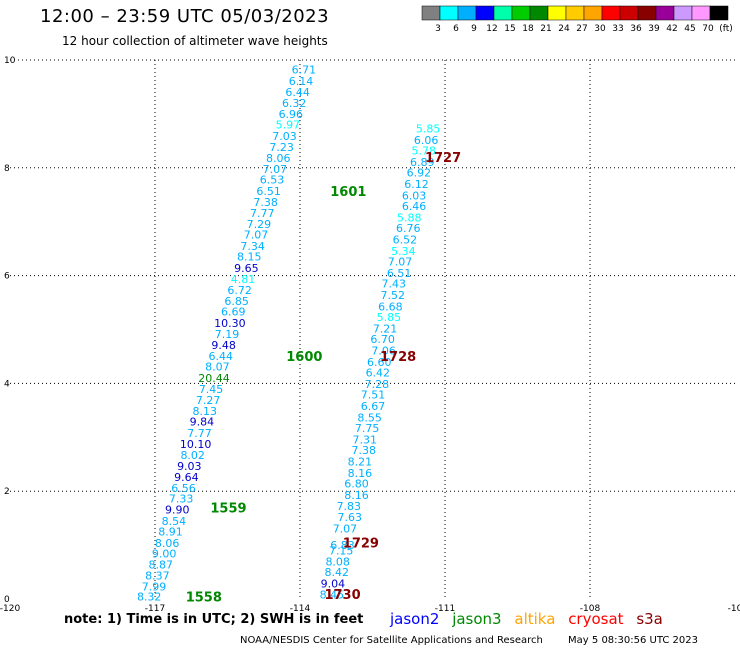  What do you see at coordinates (155, 609) in the screenshot?
I see `x-tick-label: -117` at bounding box center [155, 609].